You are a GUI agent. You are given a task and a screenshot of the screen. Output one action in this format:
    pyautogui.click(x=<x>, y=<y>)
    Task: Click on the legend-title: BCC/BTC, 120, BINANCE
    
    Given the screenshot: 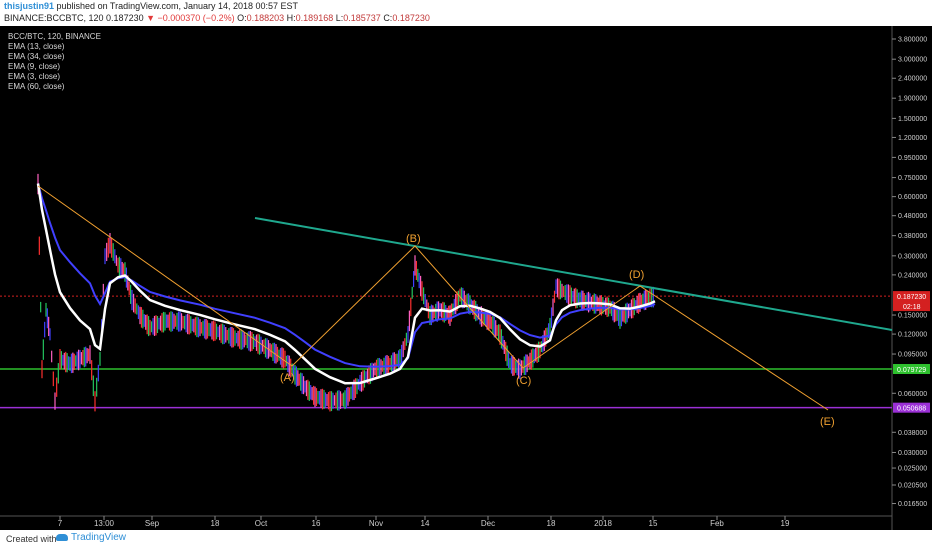 What is the action you would take?
    pyautogui.click(x=54, y=36)
    